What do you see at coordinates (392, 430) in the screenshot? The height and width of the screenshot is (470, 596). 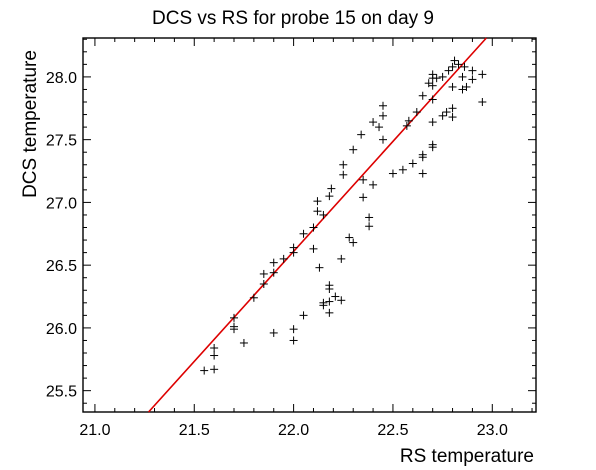 I see `x-tick-label: 22.5` at bounding box center [392, 430].